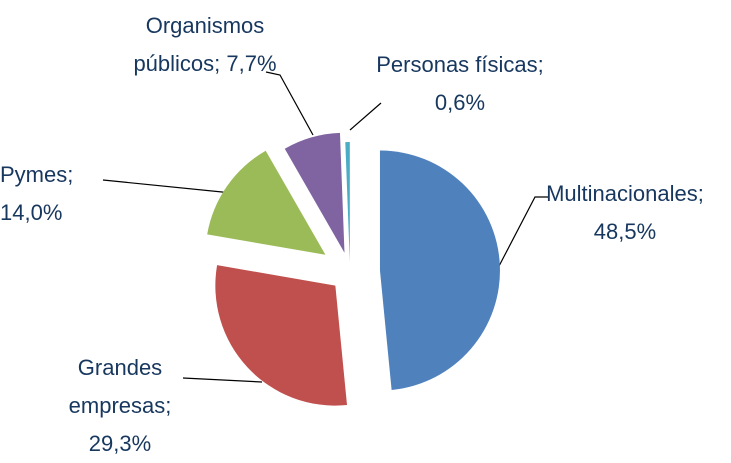  I want to click on category-name: Organismos públicos, so click(199, 44).